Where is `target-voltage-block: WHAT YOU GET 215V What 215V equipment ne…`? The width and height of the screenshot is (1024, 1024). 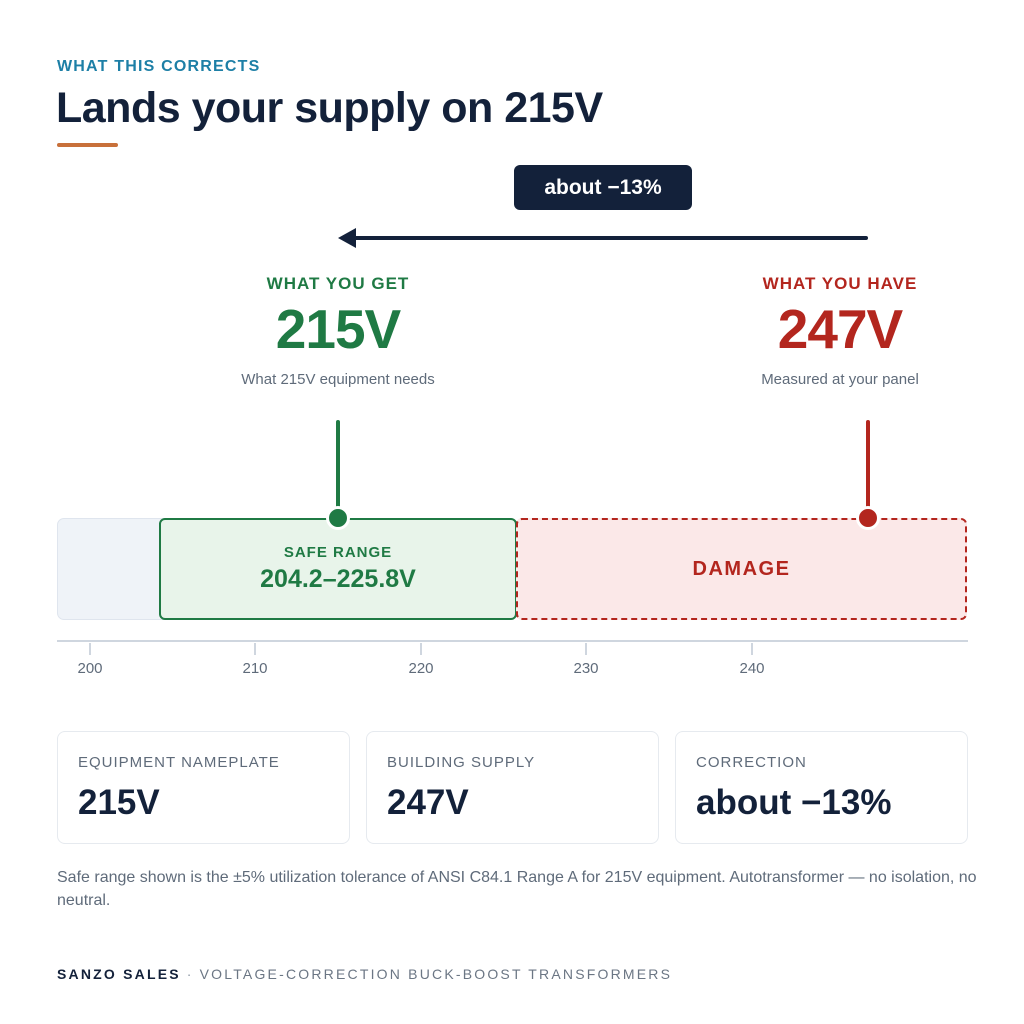 target-voltage-block: WHAT YOU GET 215V What 215V equipment ne… is located at coordinates (338, 331).